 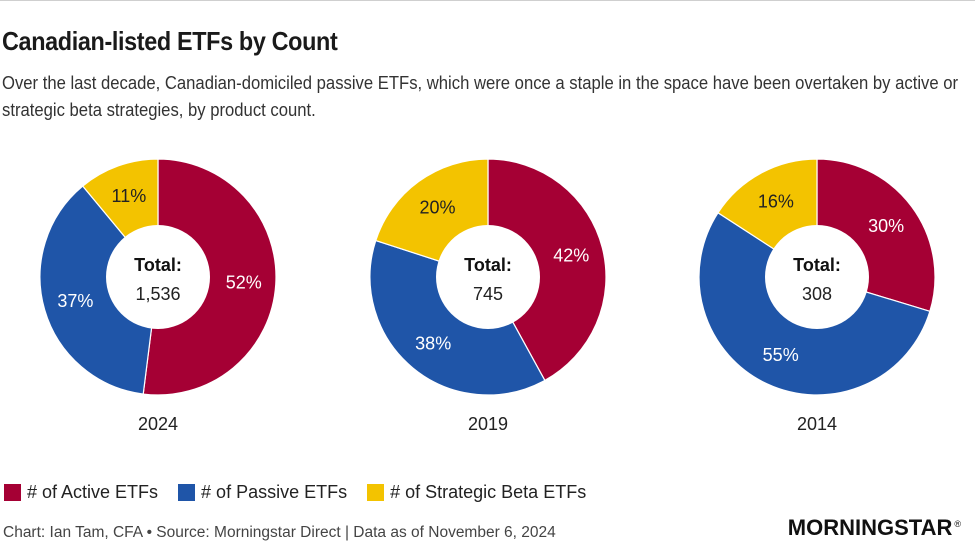 I want to click on legend-swatch-passive, so click(x=187, y=492).